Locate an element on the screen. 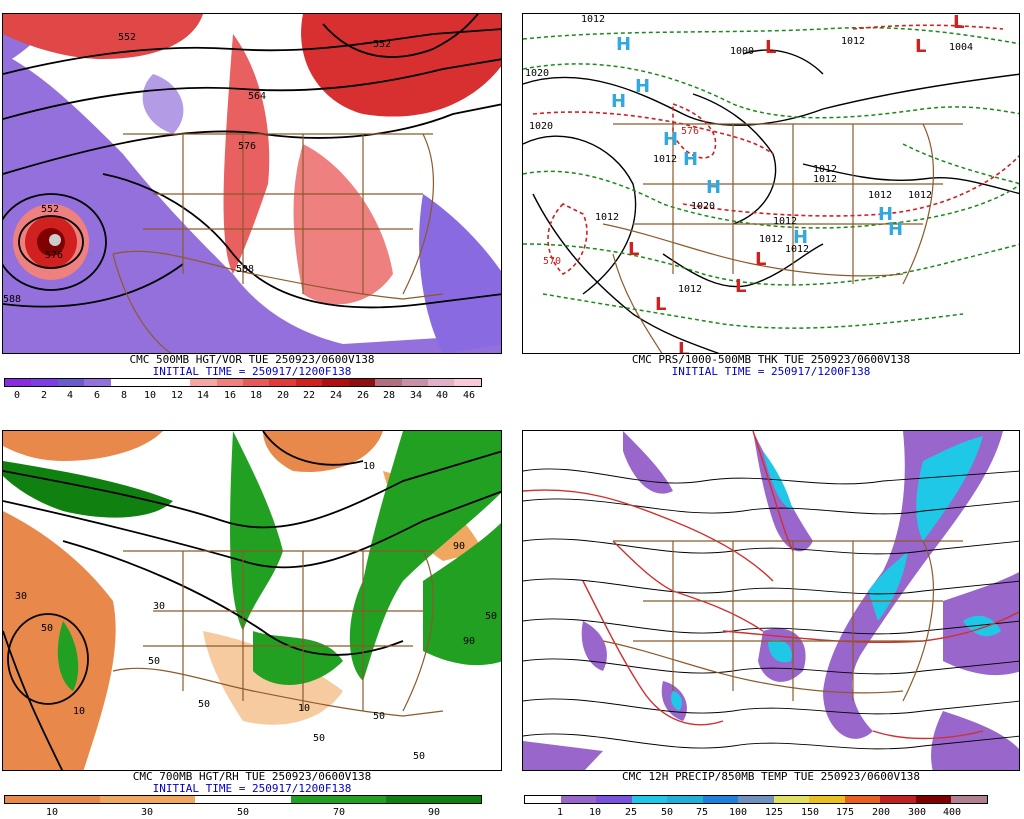  scale-tick-label: 24 is located at coordinates (336, 395).